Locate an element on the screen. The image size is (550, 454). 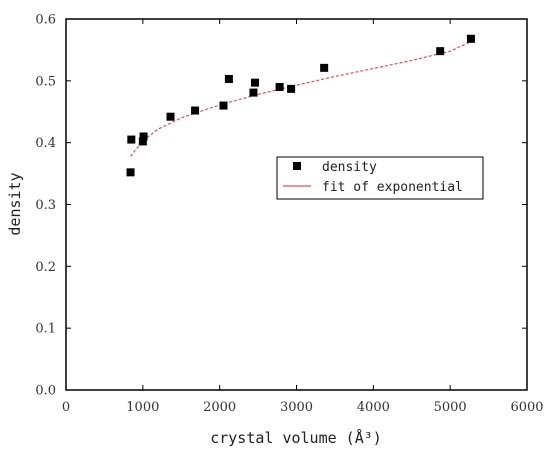
y-tick-label: 0.2 is located at coordinates (45, 267).